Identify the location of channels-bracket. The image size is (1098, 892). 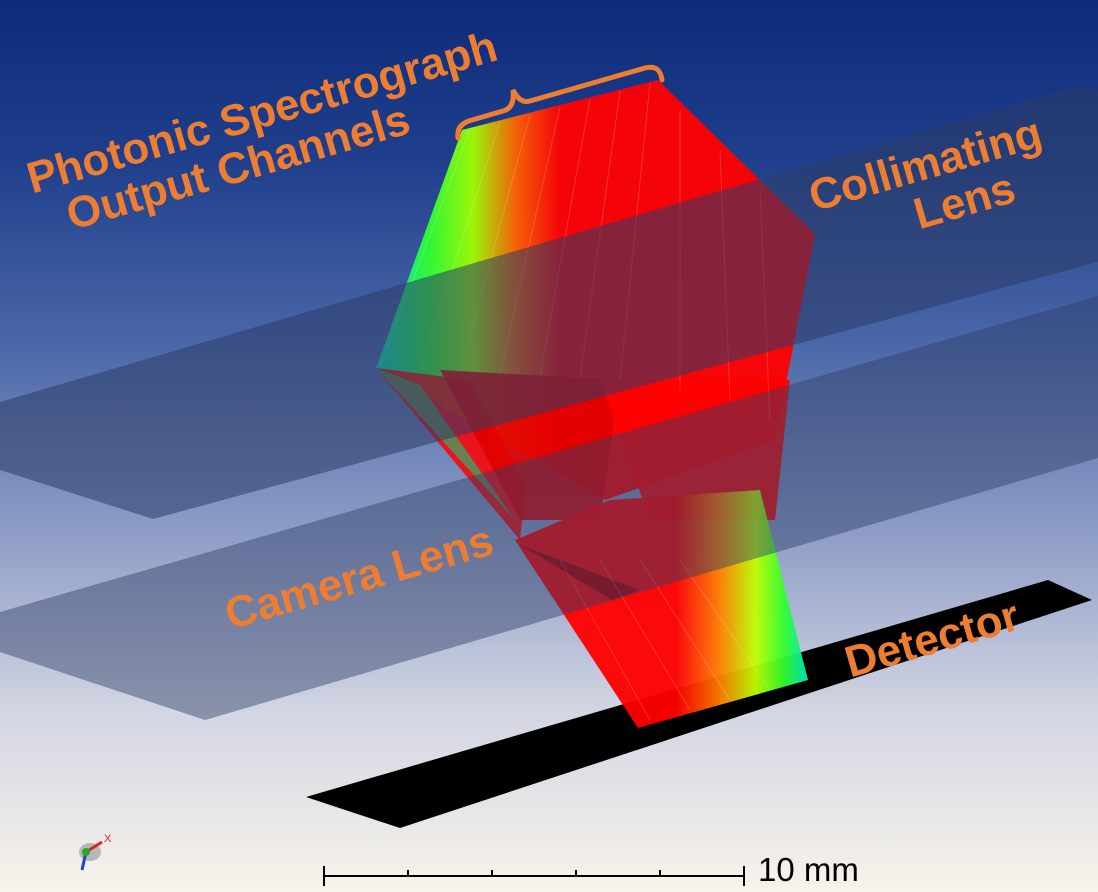
(560, 102).